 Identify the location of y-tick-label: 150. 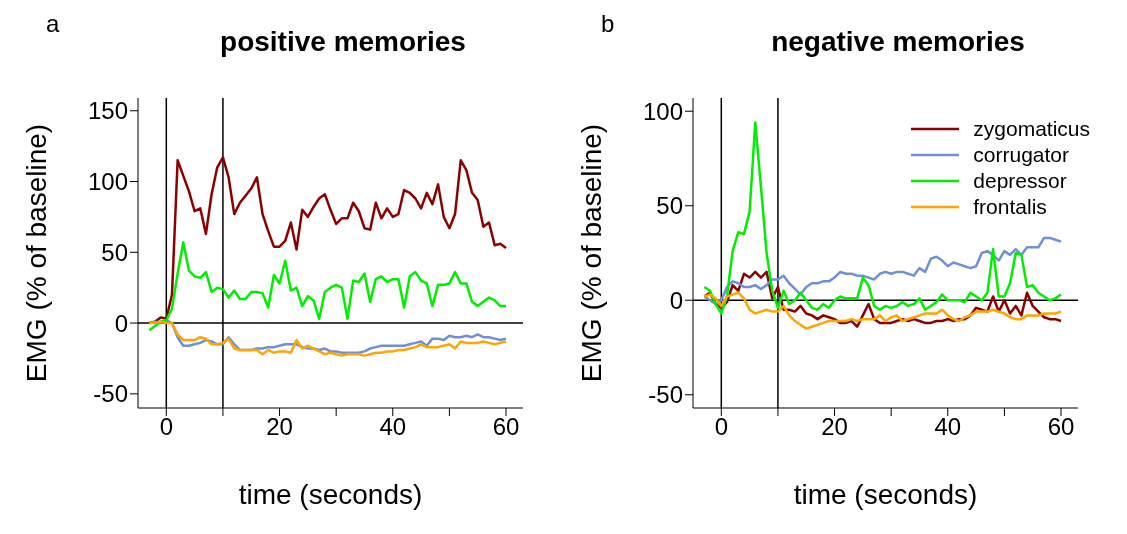
(107, 111).